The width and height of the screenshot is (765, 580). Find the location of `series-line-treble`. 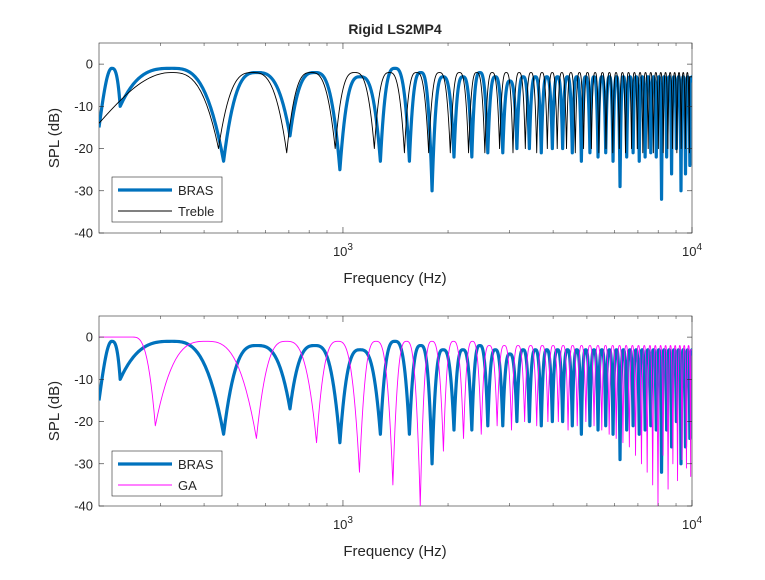

series-line-treble is located at coordinates (395, 113).